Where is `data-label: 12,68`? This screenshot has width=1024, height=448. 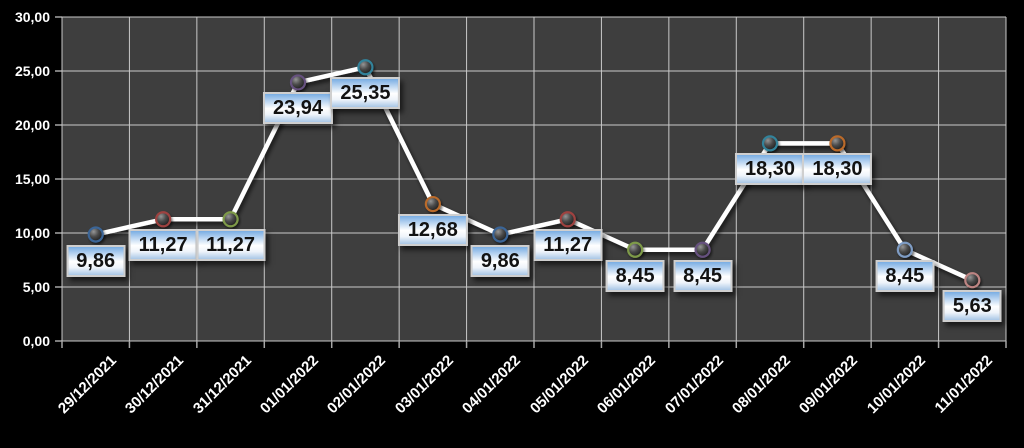
data-label: 12,68 is located at coordinates (432, 230).